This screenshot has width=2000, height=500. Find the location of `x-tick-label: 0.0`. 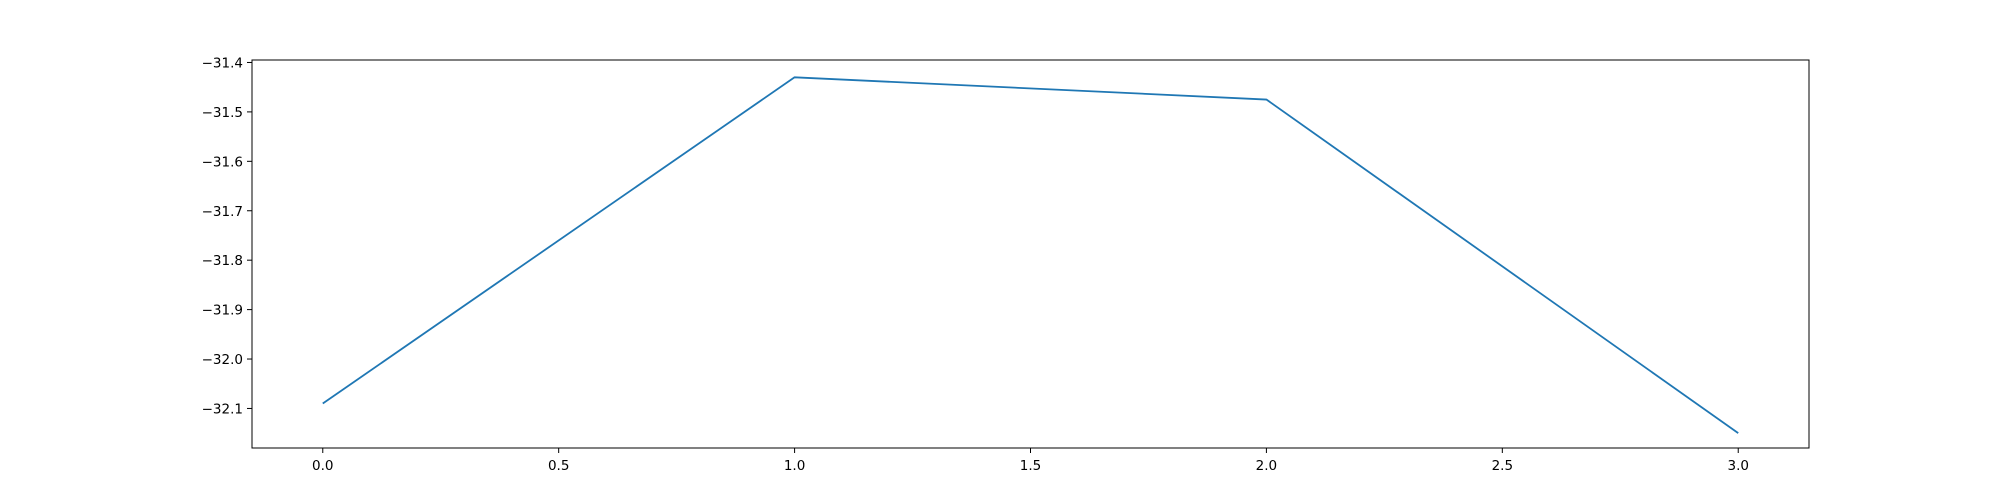

x-tick-label: 0.0 is located at coordinates (322, 466).